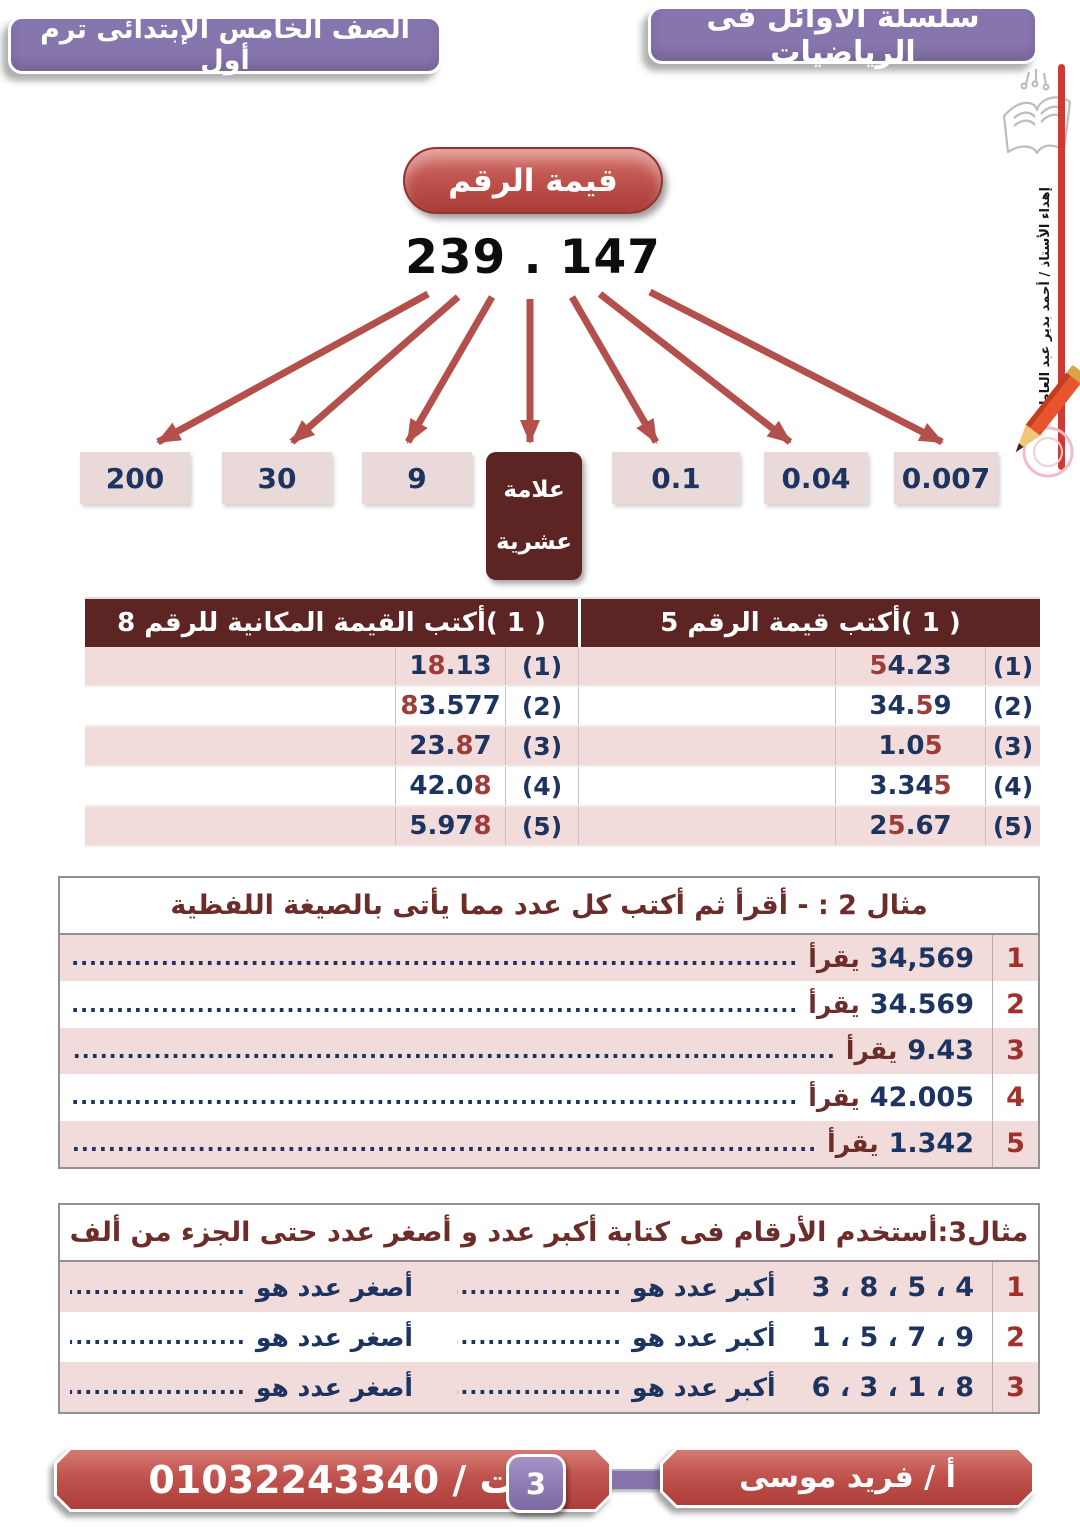 Image resolution: width=1080 pixels, height=1527 pixels. I want to click on digit-set: 4 ، 5 ، 8 ، 3, so click(892, 1287).